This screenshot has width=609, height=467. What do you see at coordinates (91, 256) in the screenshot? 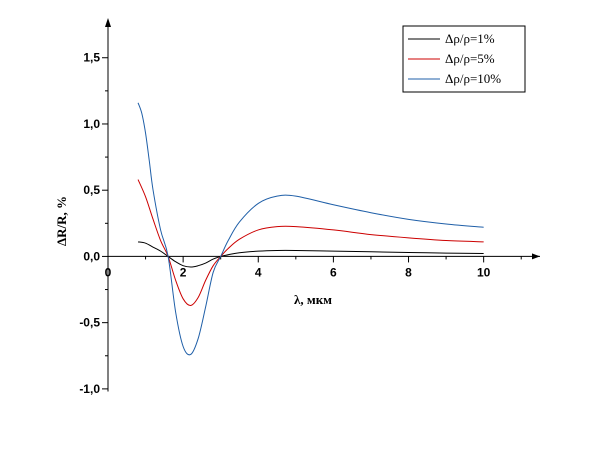
I see `y-tick-label: 0,0` at bounding box center [91, 256].